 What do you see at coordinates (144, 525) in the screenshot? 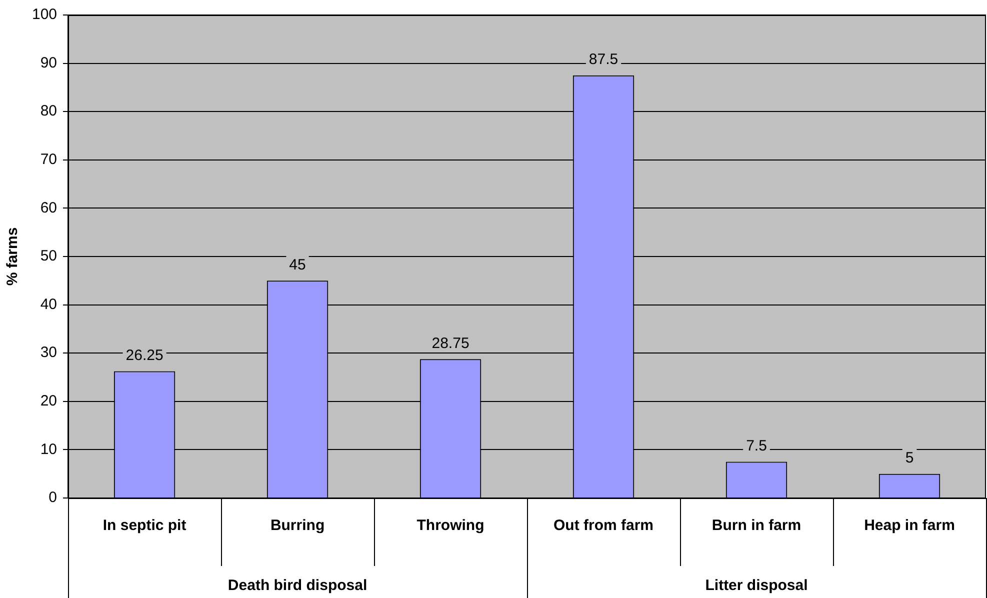
I see `x-tick-label: In septic pit` at bounding box center [144, 525].